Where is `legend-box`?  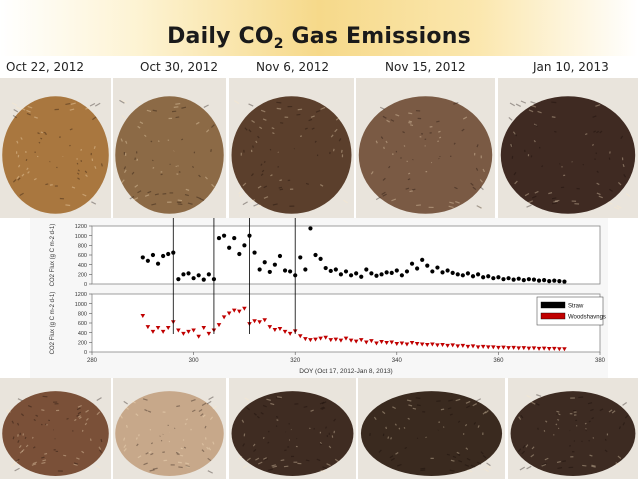 legend-box is located at coordinates (570, 311).